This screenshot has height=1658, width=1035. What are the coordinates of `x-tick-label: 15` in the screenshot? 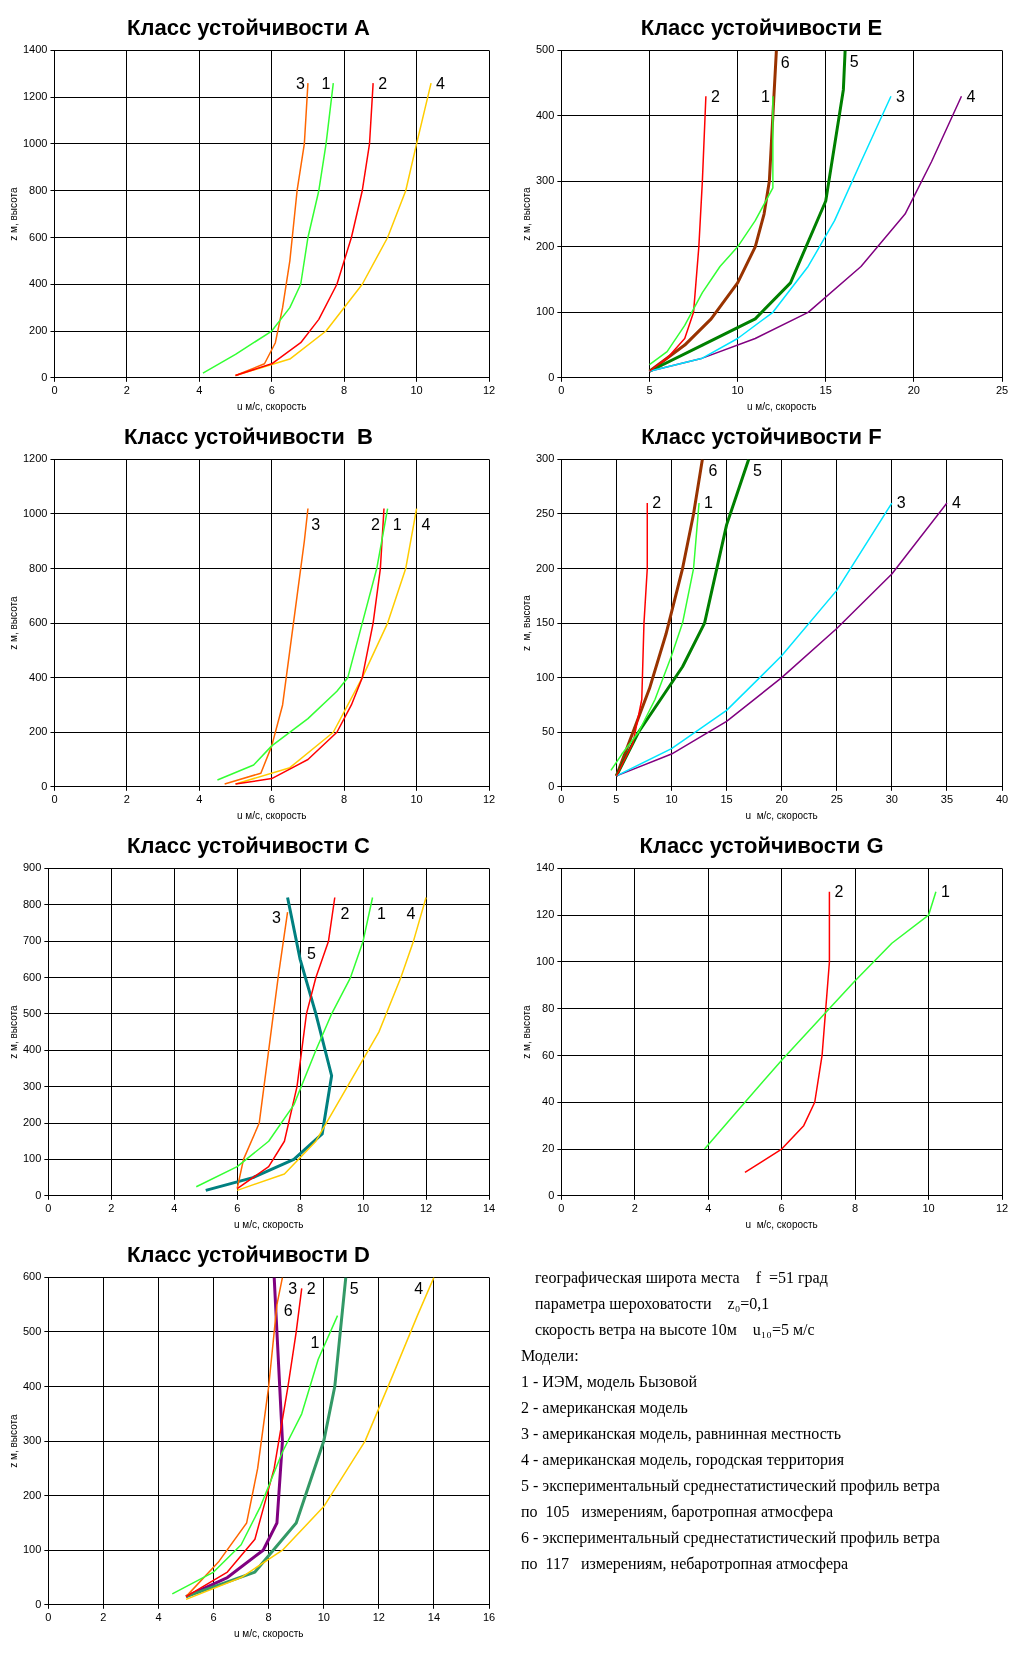 It's located at (825, 390).